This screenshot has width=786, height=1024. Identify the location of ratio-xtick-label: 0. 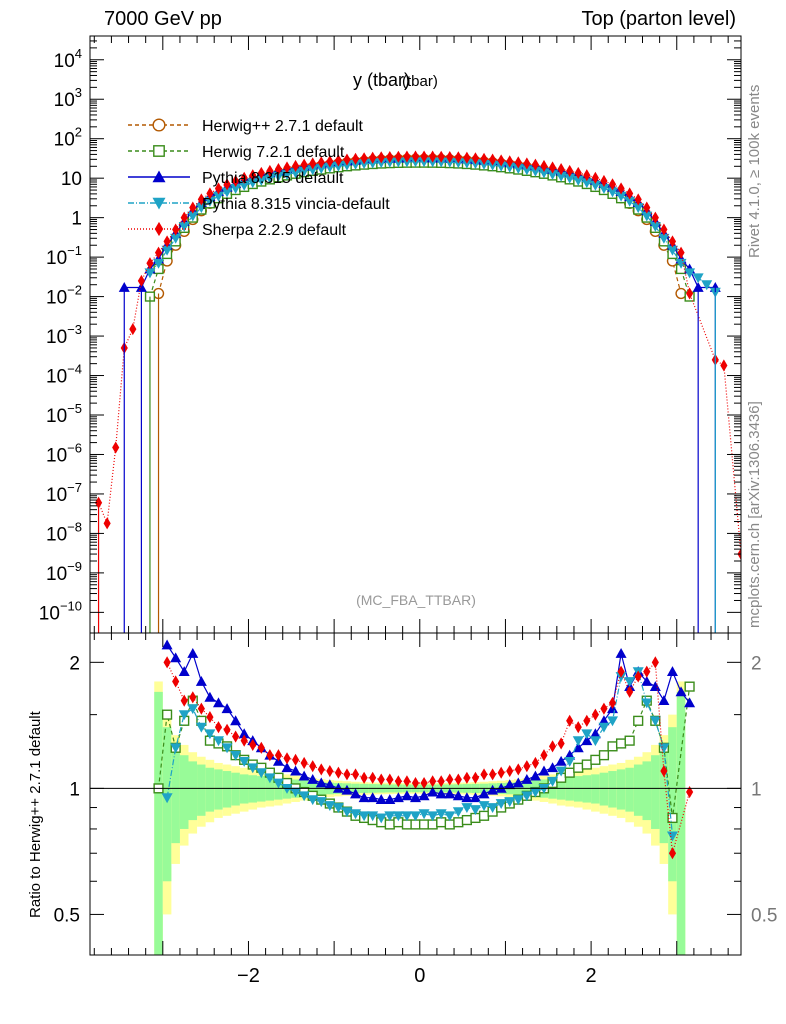
(419, 976).